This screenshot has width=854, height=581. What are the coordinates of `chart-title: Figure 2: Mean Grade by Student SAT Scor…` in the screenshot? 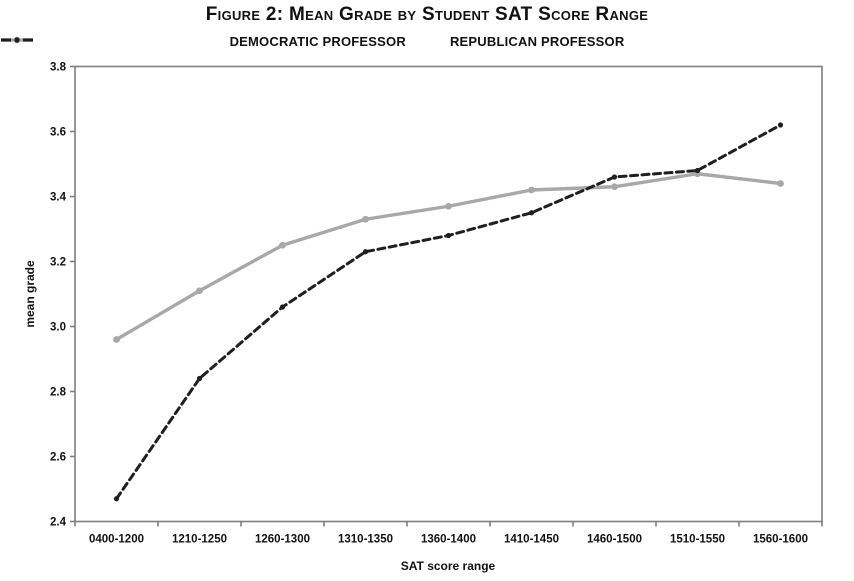 It's located at (427, 14).